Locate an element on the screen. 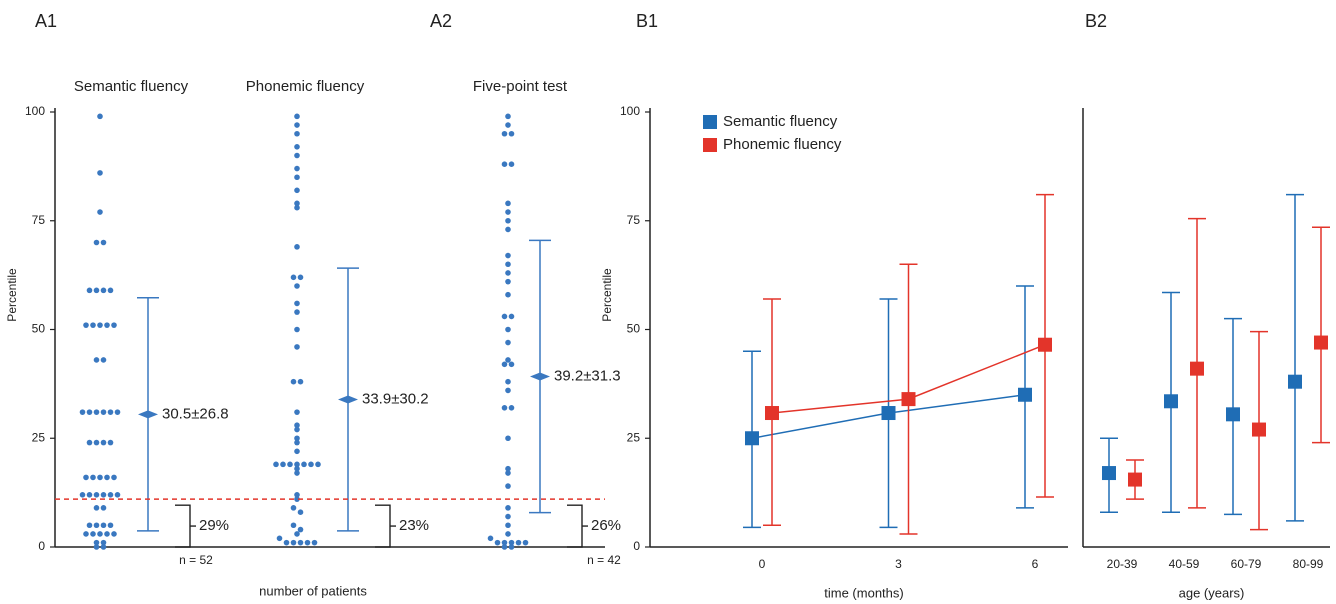 This screenshot has height=604, width=1336. y-tick-label: 75 is located at coordinates (634, 220).